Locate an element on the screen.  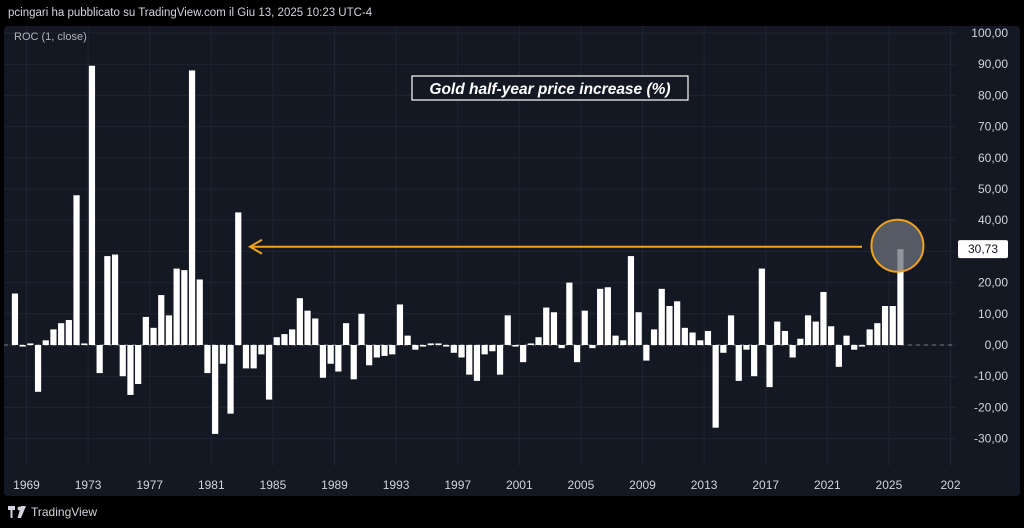
x-tick-label: 1989 is located at coordinates (334, 485).